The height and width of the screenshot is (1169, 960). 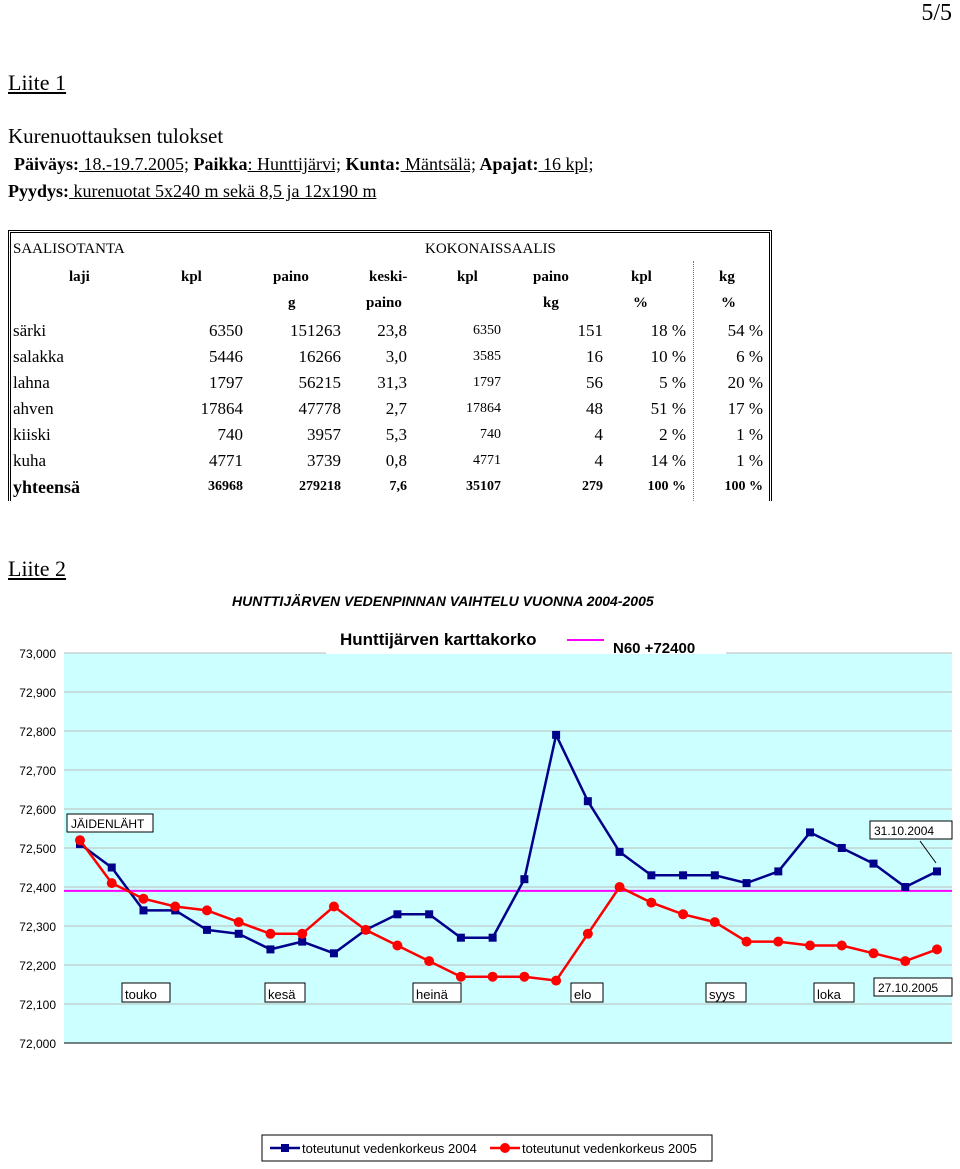 I want to click on annotation-ice-out: JÄIDENLÄHT, so click(x=108, y=824).